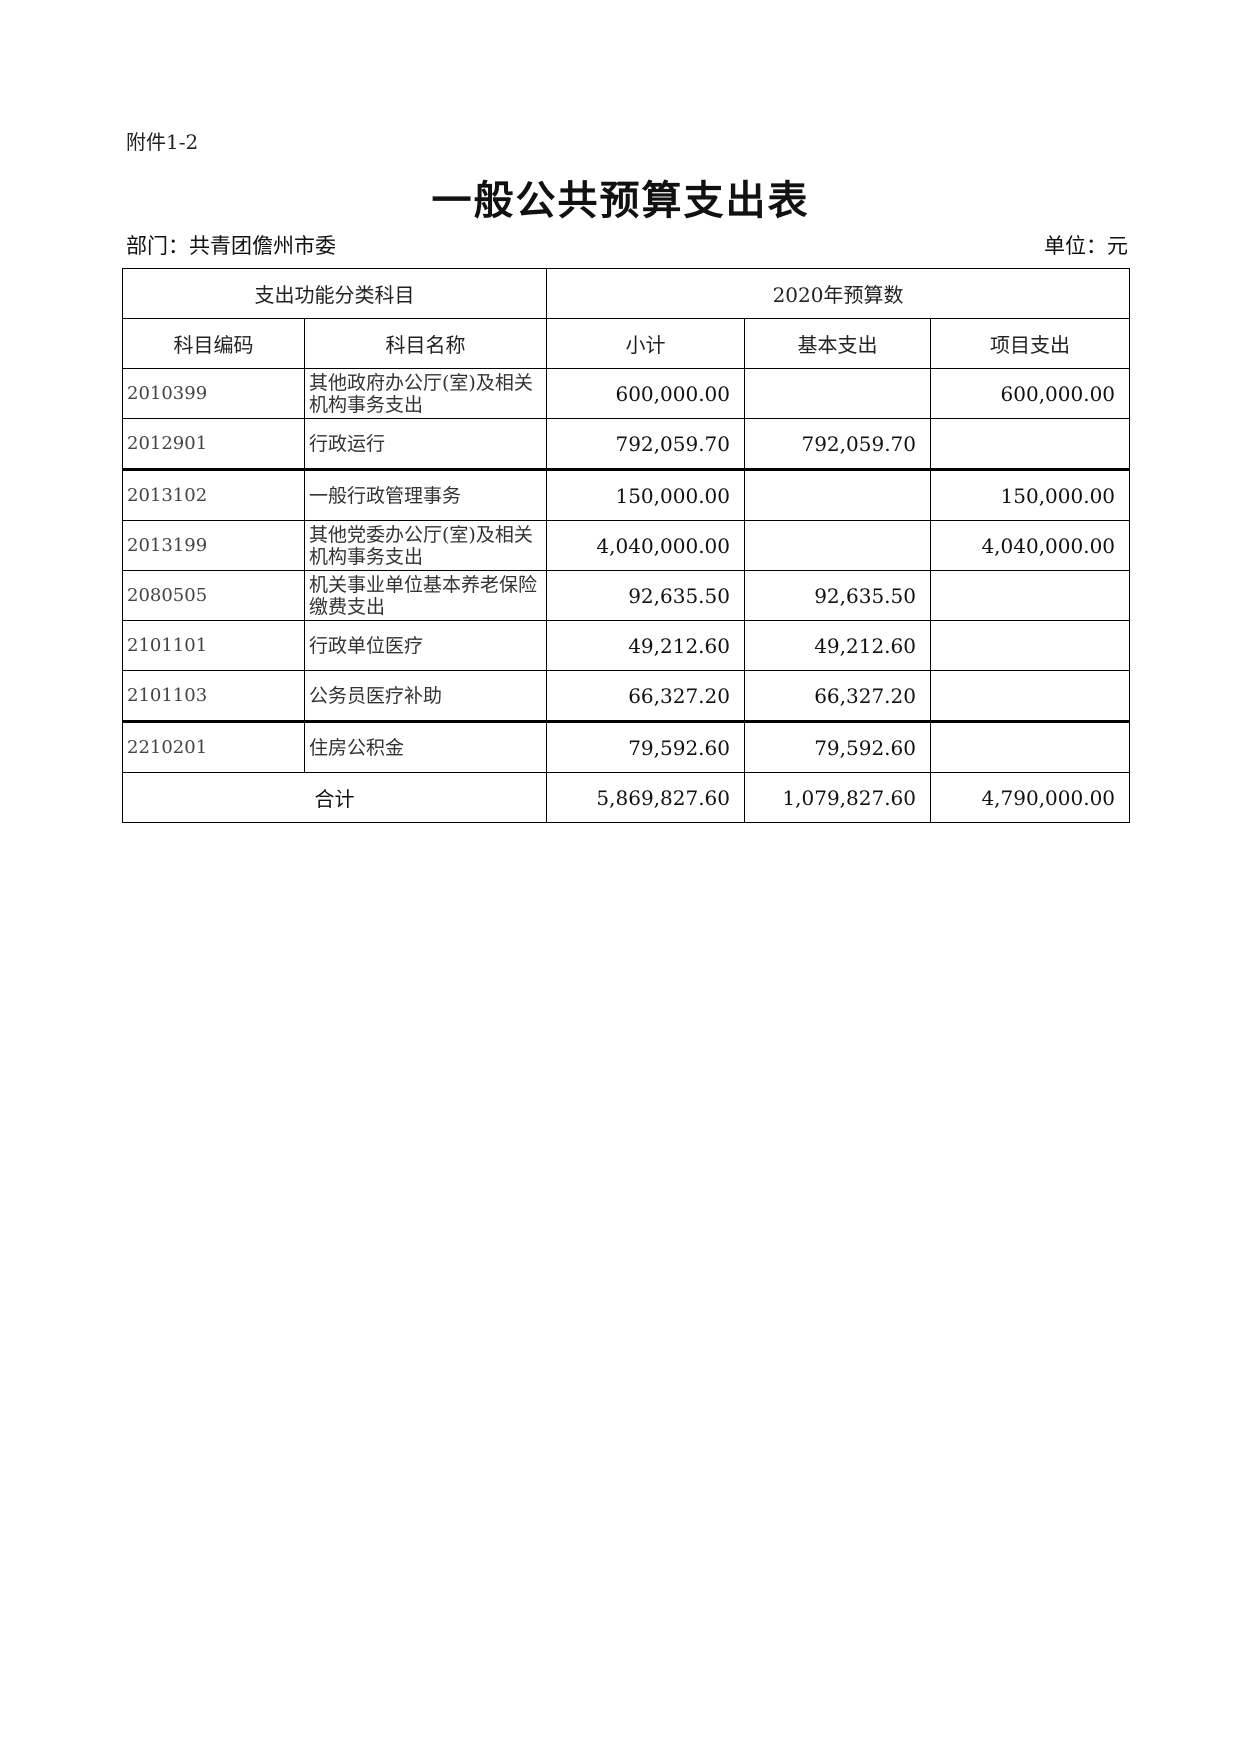 This screenshot has height=1754, width=1241. I want to click on column-header-subtotal: 小计, so click(645, 343).